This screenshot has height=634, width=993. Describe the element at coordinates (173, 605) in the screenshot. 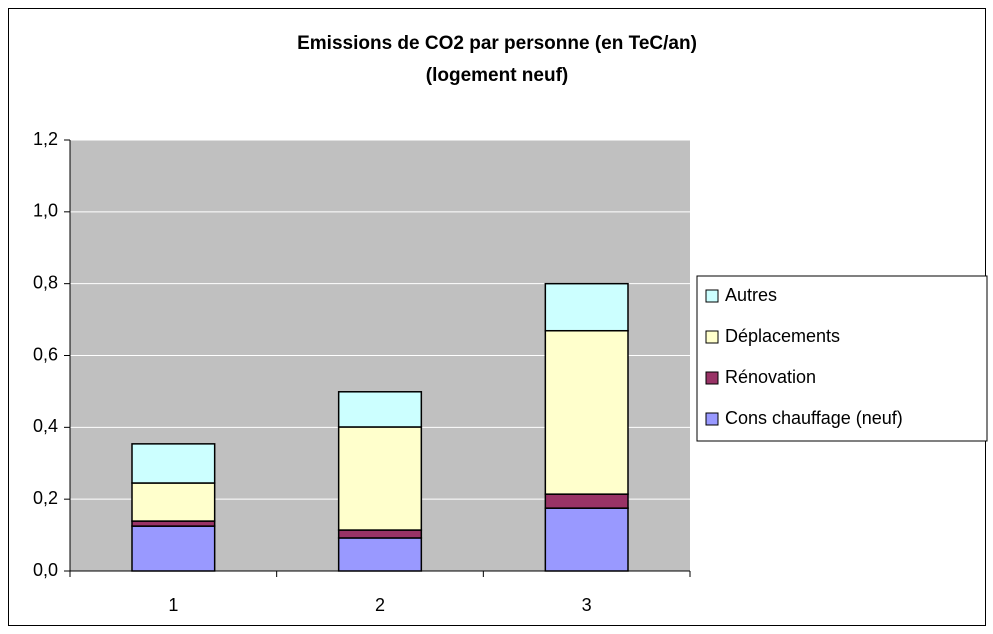

I see `x-tick-label: 1` at that location.